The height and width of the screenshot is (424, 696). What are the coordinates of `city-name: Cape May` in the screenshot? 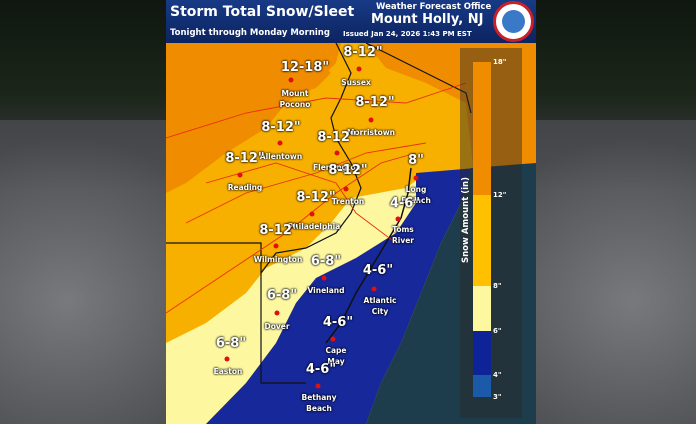 It's located at (336, 356).